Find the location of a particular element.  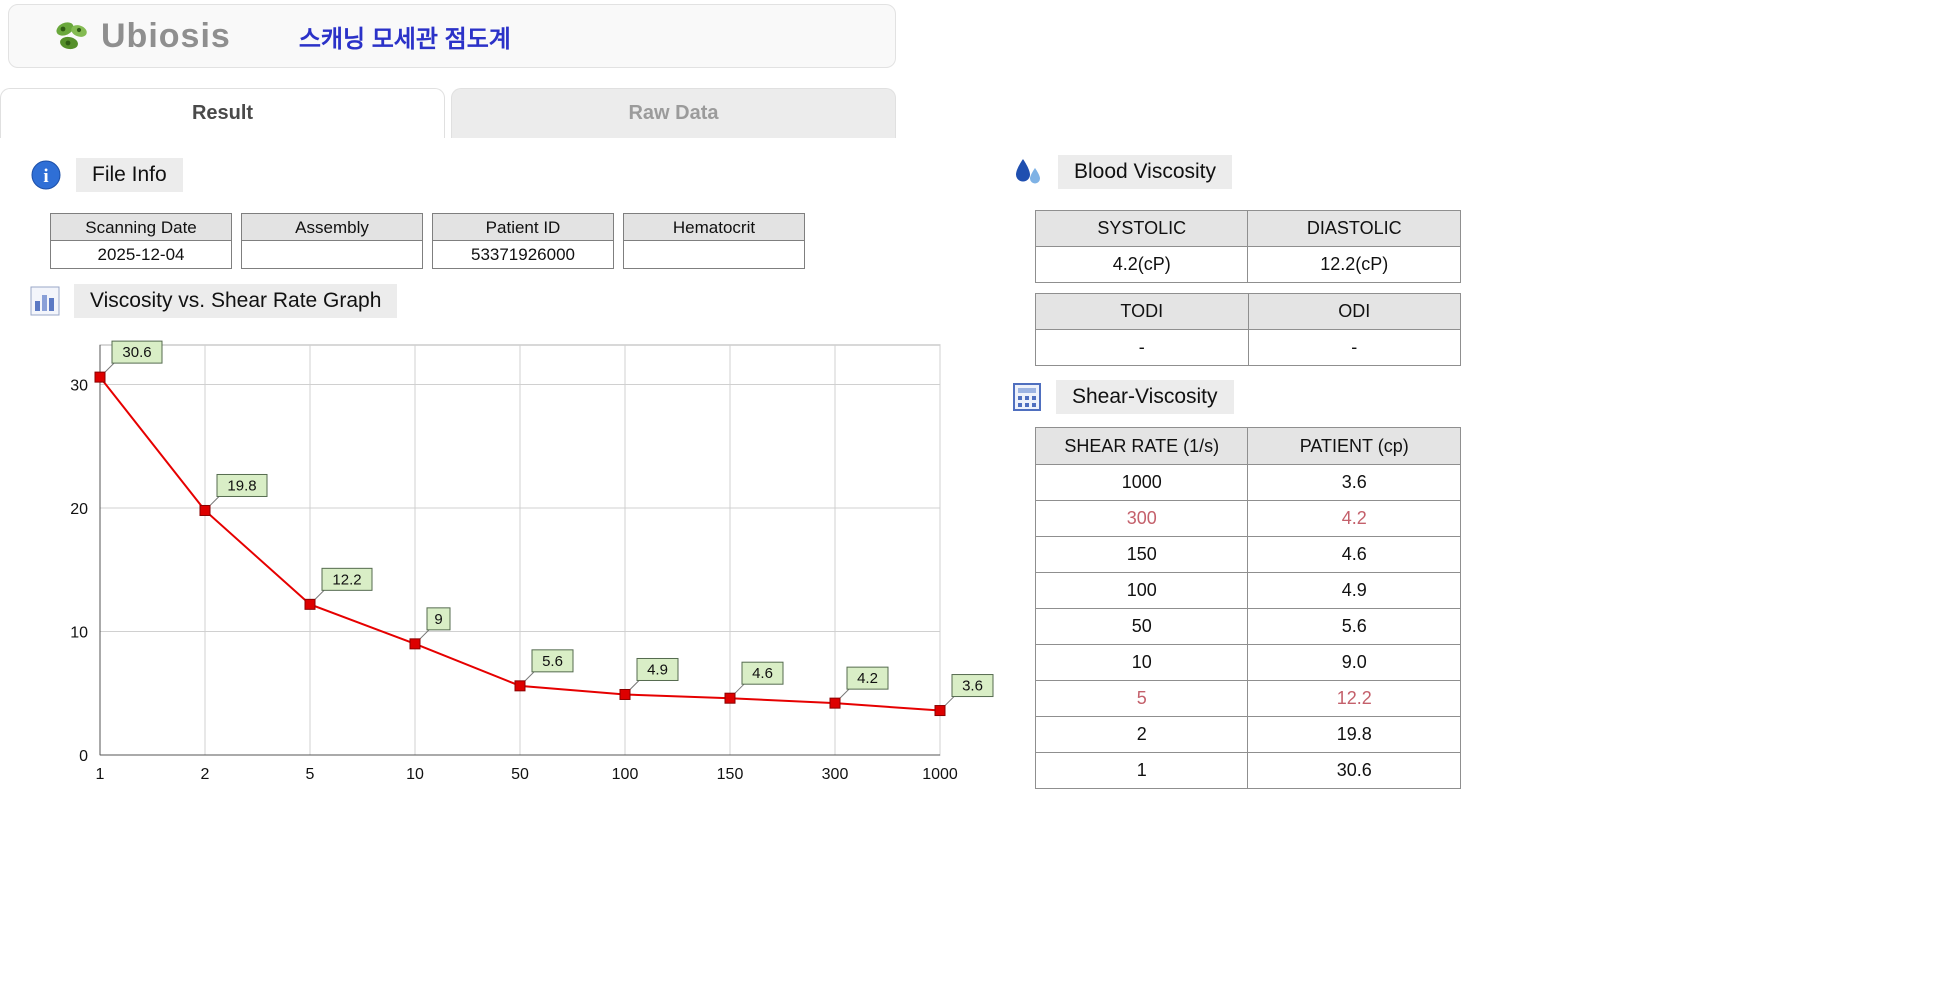

tab-raw-data: Raw Data is located at coordinates (673, 113).